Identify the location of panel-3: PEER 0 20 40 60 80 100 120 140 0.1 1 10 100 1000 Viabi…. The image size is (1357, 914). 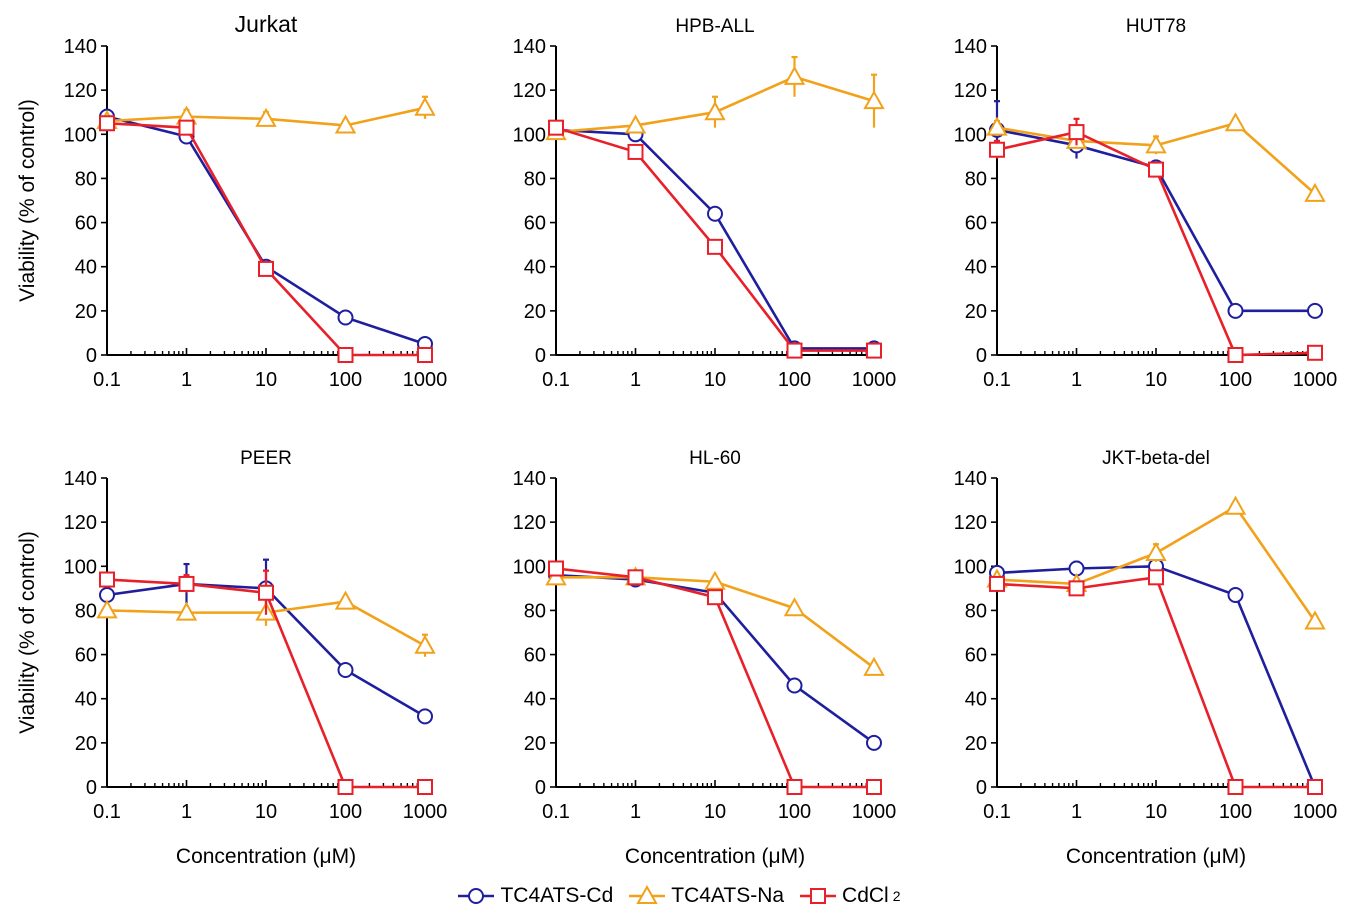
(231, 658).